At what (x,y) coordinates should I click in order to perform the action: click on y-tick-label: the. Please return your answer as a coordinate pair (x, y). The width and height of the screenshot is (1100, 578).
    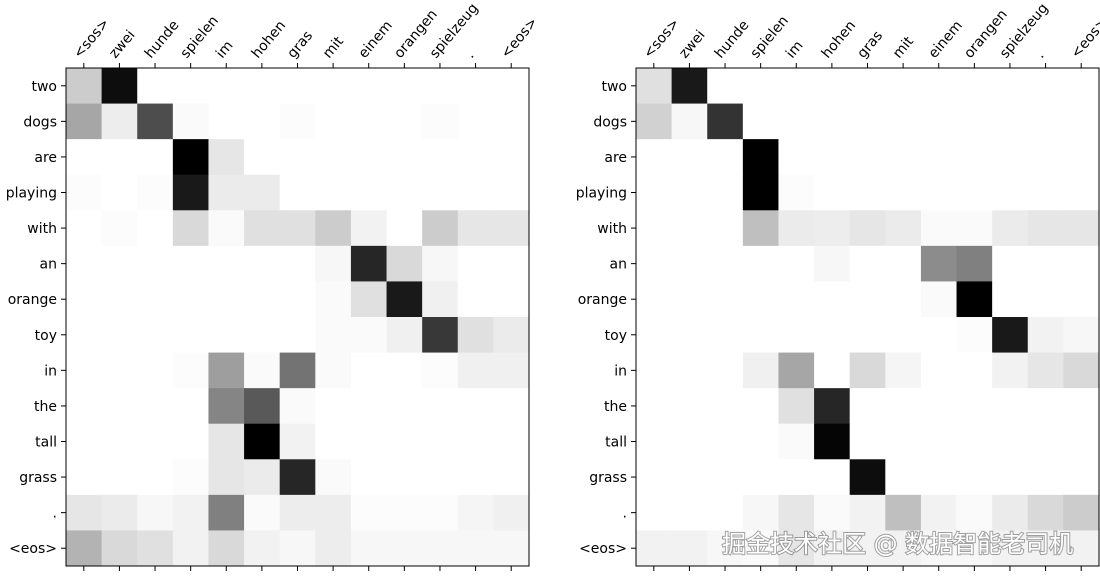
    Looking at the image, I should click on (615, 407).